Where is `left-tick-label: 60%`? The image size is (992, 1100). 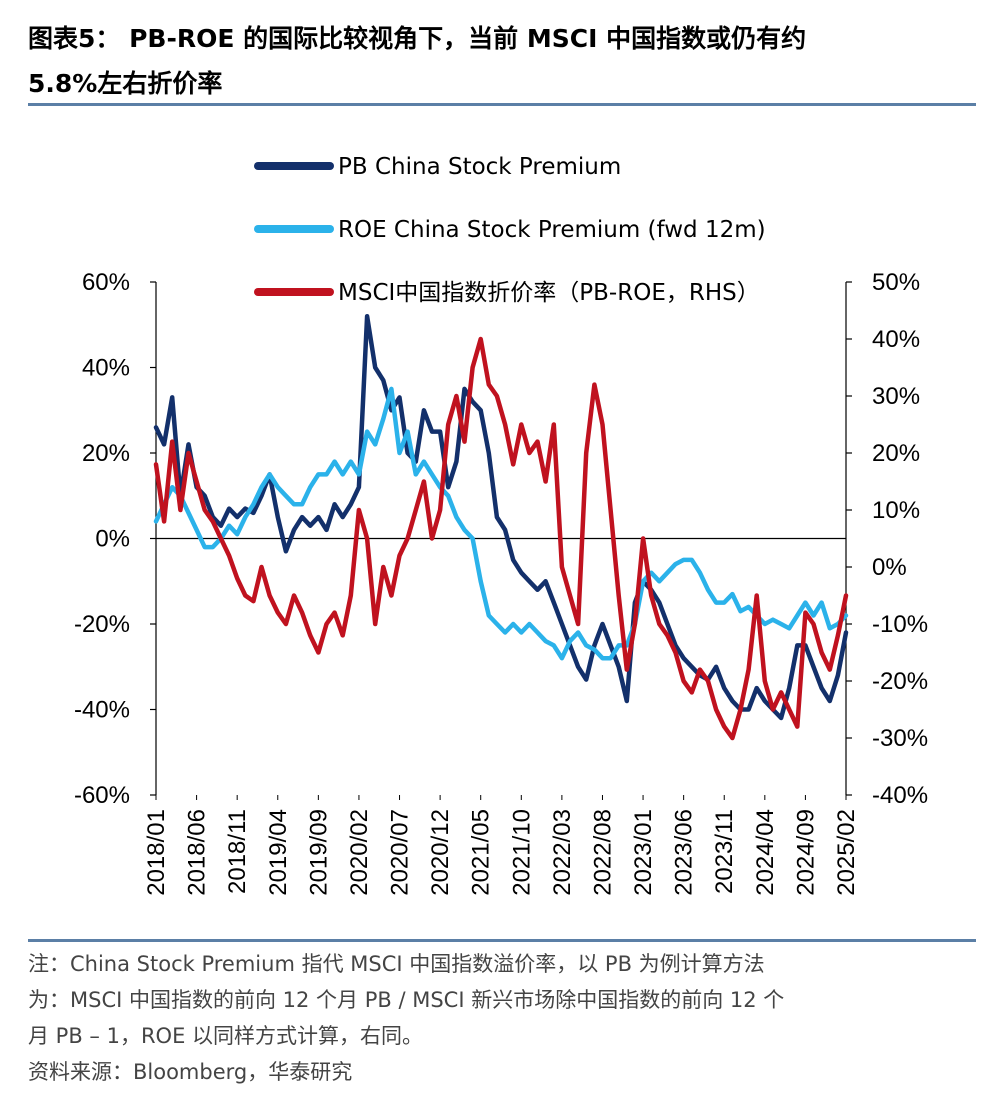 left-tick-label: 60% is located at coordinates (106, 282).